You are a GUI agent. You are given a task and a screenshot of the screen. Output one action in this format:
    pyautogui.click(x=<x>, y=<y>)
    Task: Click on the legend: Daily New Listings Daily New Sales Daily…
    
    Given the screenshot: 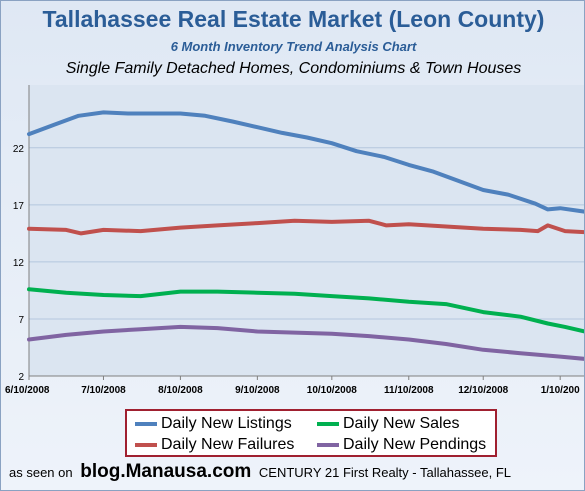 What is the action you would take?
    pyautogui.click(x=311, y=433)
    